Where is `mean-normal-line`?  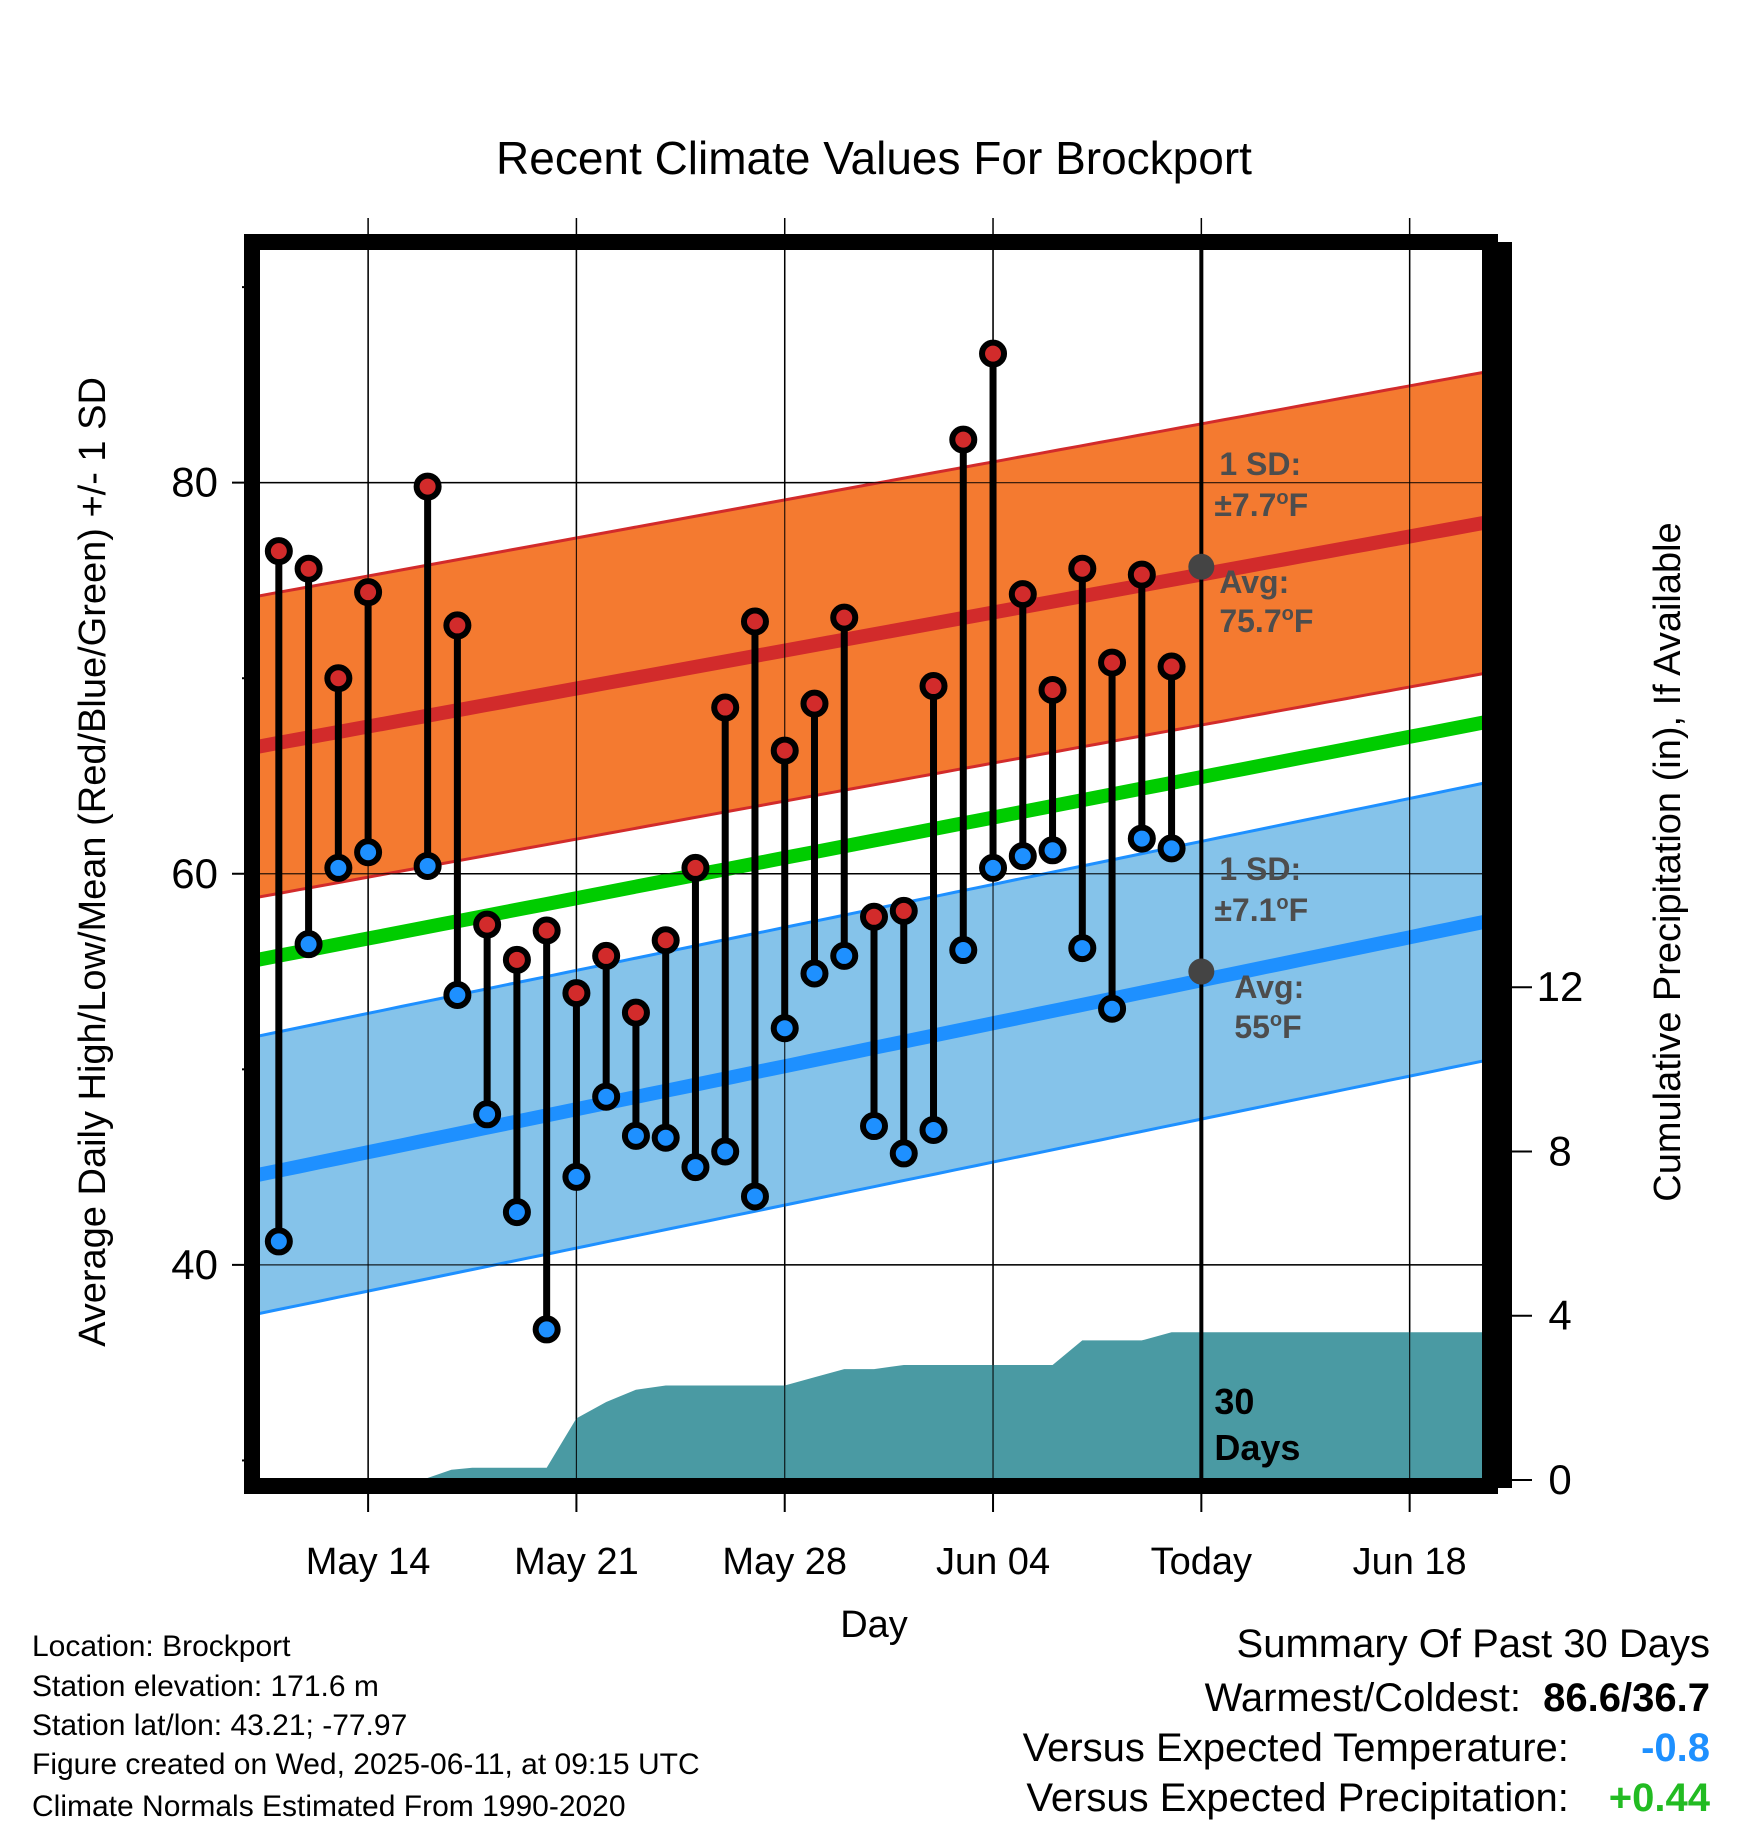
mean-normal-line is located at coordinates (874, 840).